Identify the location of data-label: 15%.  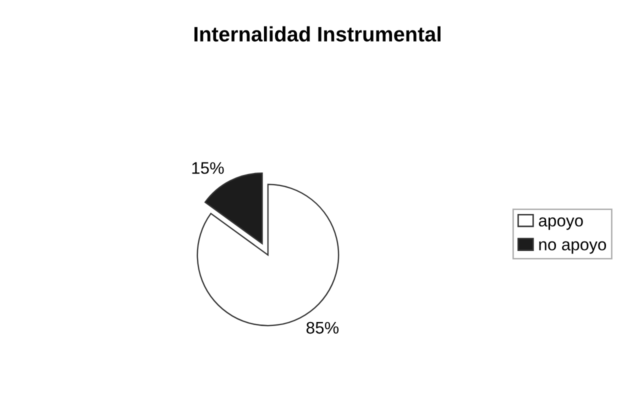
(208, 168).